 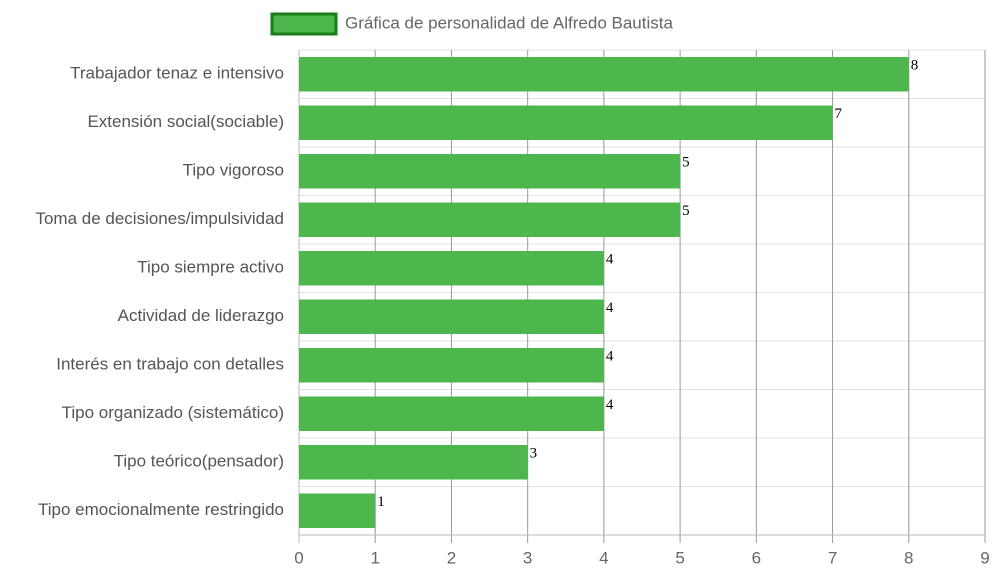 What do you see at coordinates (161, 509) in the screenshot?
I see `y-tick-label: Tipo emocionalmente restringido` at bounding box center [161, 509].